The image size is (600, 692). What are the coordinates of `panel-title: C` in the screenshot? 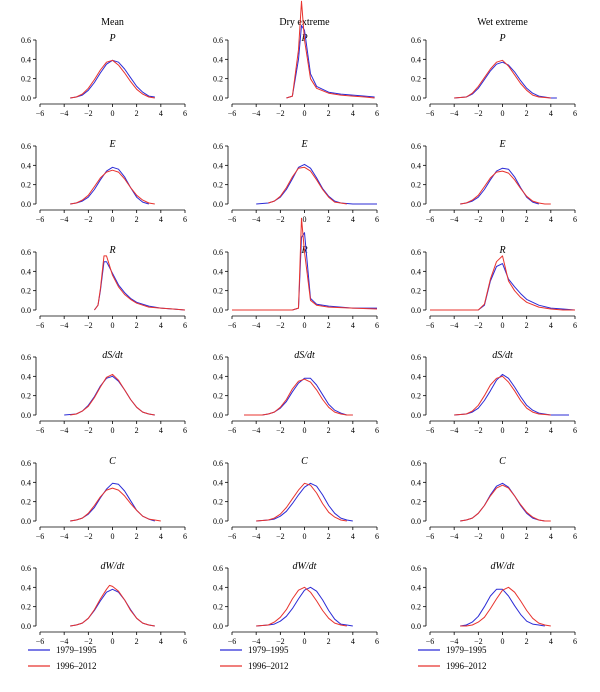 It's located at (112, 461).